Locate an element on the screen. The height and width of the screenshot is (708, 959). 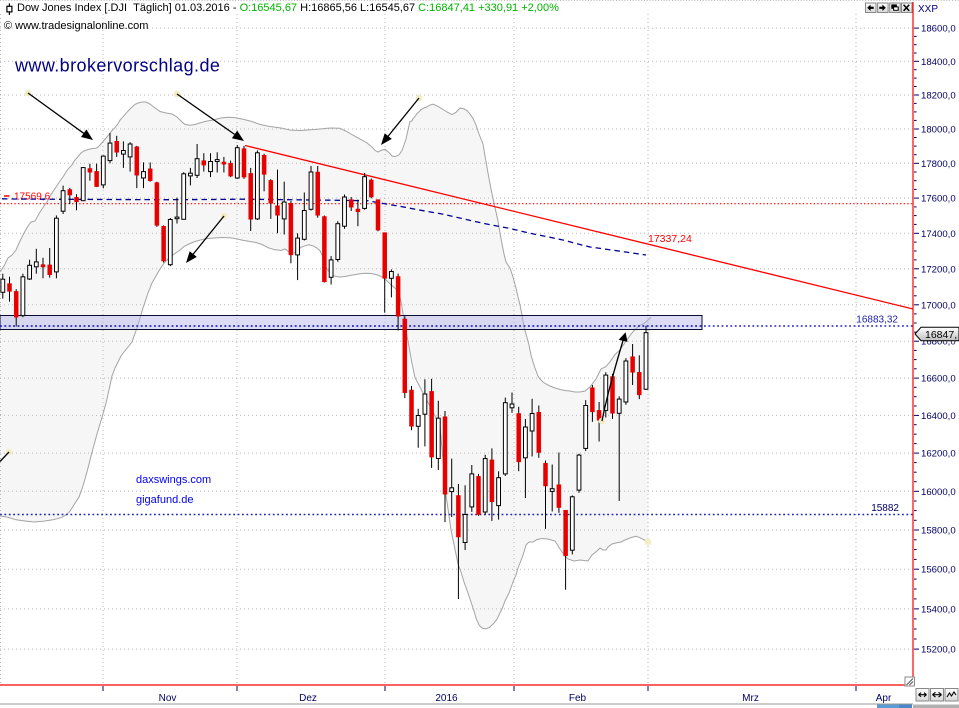
svg-text: 15882 is located at coordinates (885, 508).